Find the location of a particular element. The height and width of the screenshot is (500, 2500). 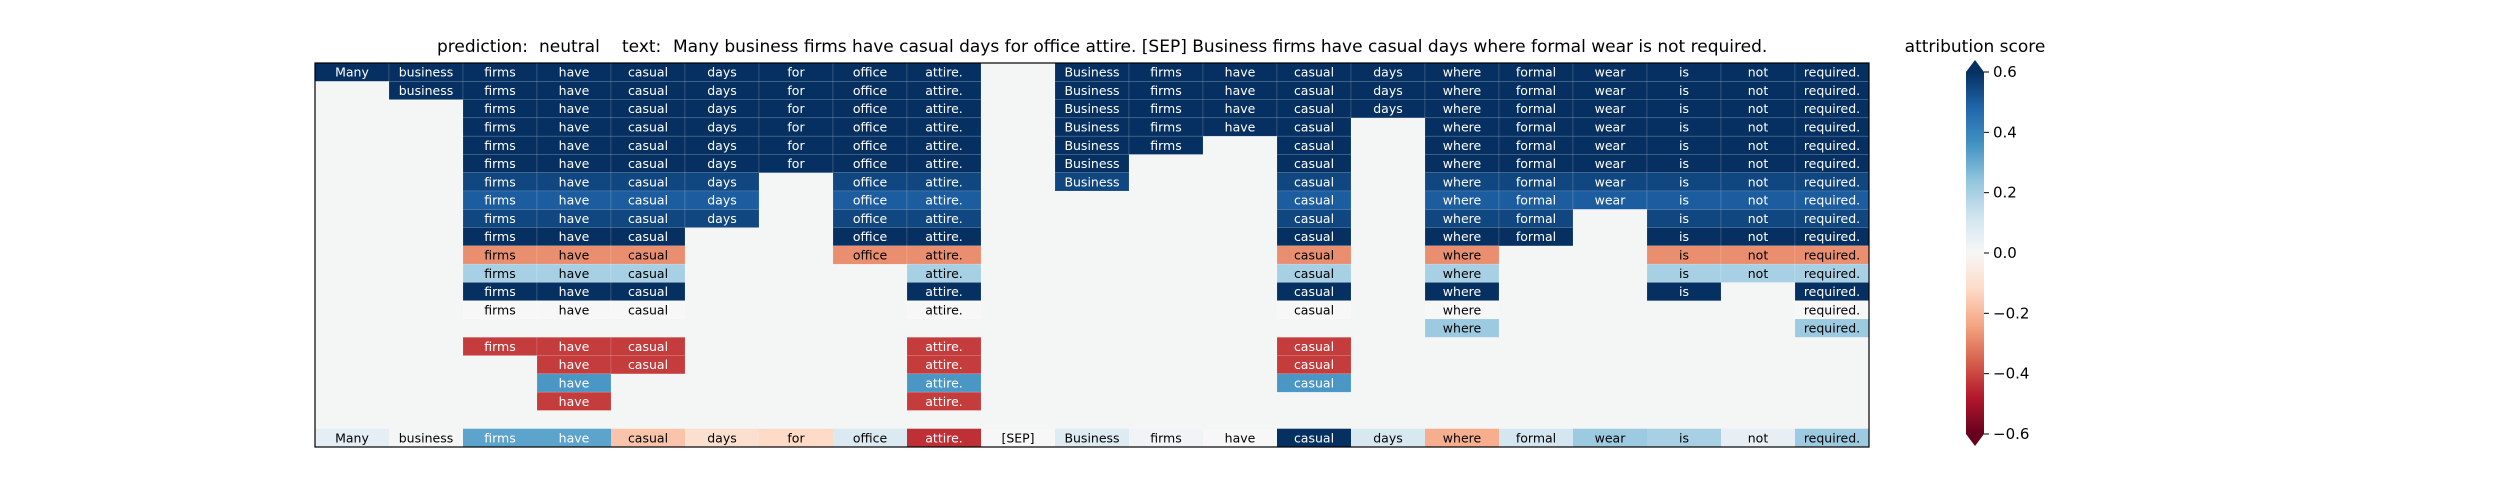

colorbar-min-extension is located at coordinates (1975, 440).